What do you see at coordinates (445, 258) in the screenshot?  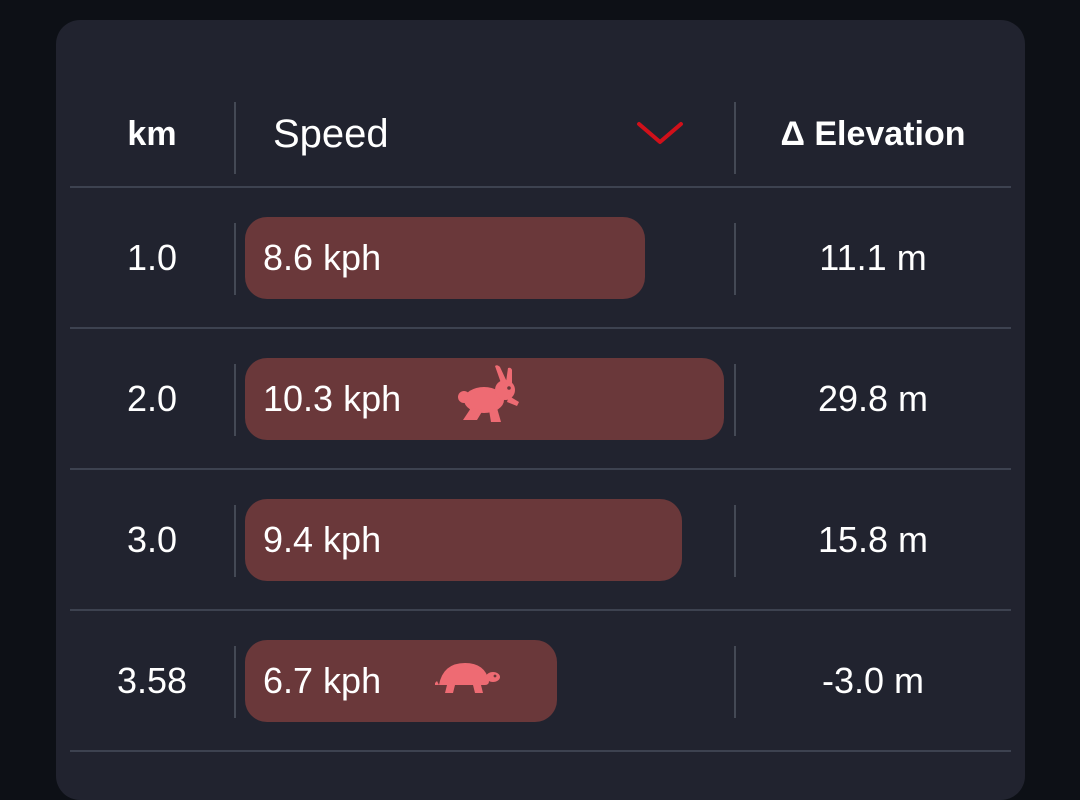 I see `speed-bar: 8.6 kph` at bounding box center [445, 258].